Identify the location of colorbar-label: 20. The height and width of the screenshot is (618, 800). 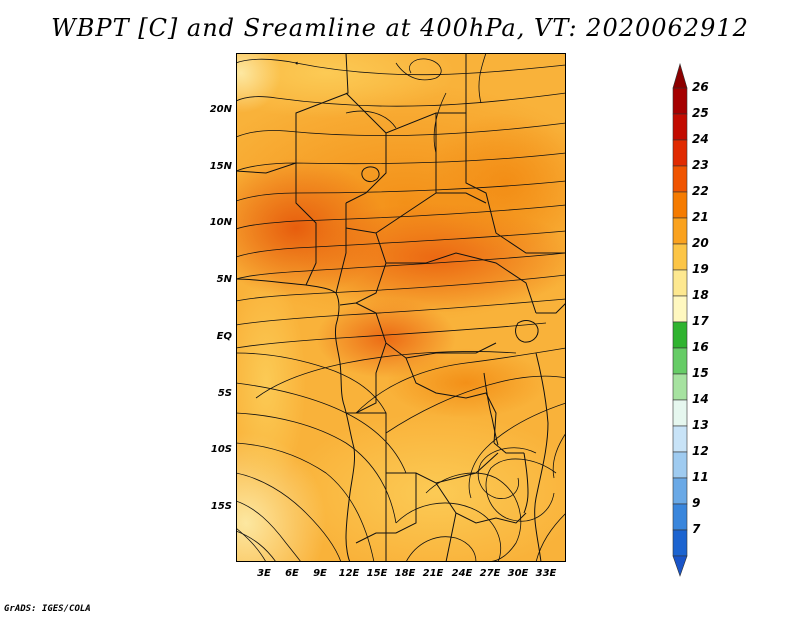
(700, 243).